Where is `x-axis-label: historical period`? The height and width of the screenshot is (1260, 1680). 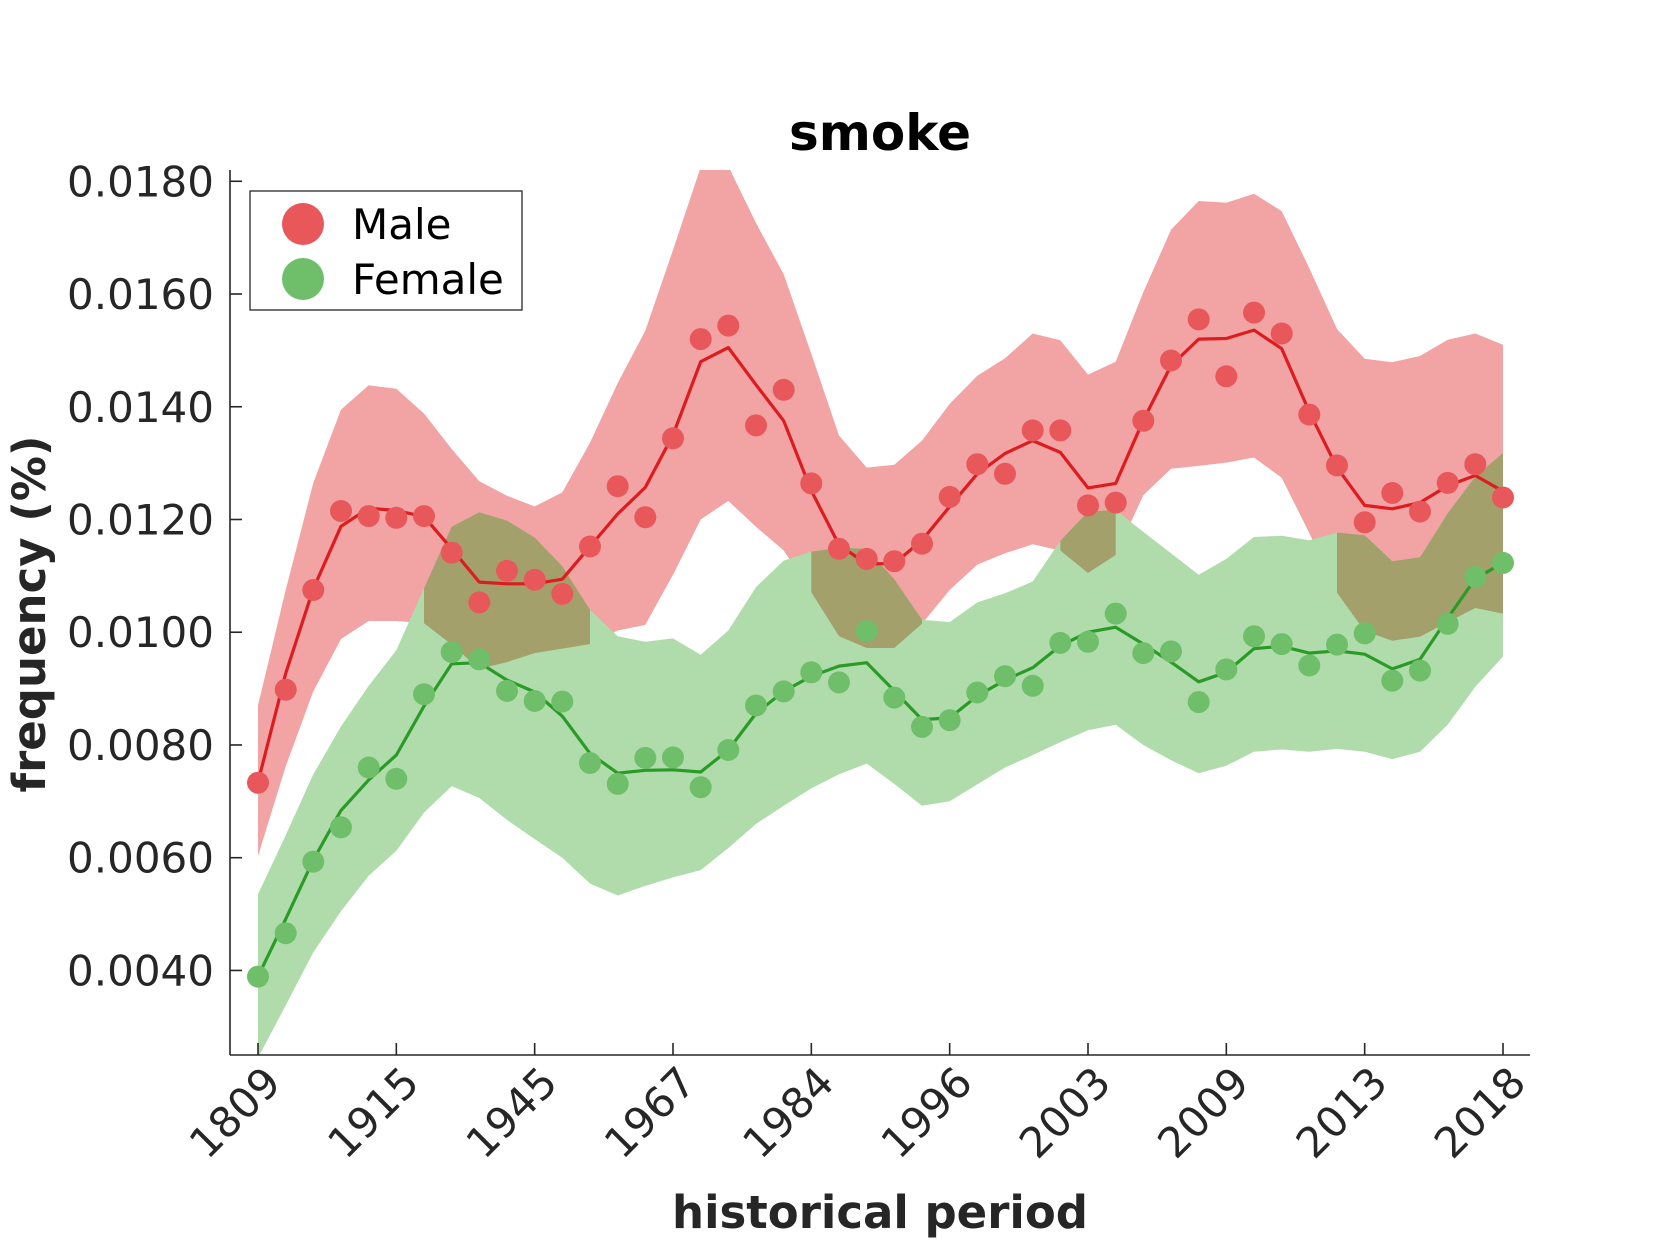 x-axis-label: historical period is located at coordinates (880, 1212).